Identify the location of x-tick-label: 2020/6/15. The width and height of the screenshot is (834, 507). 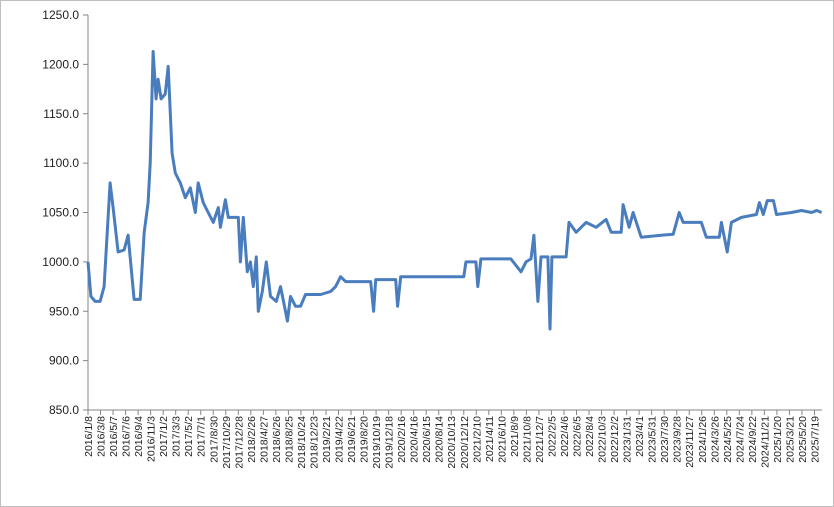
(427, 439).